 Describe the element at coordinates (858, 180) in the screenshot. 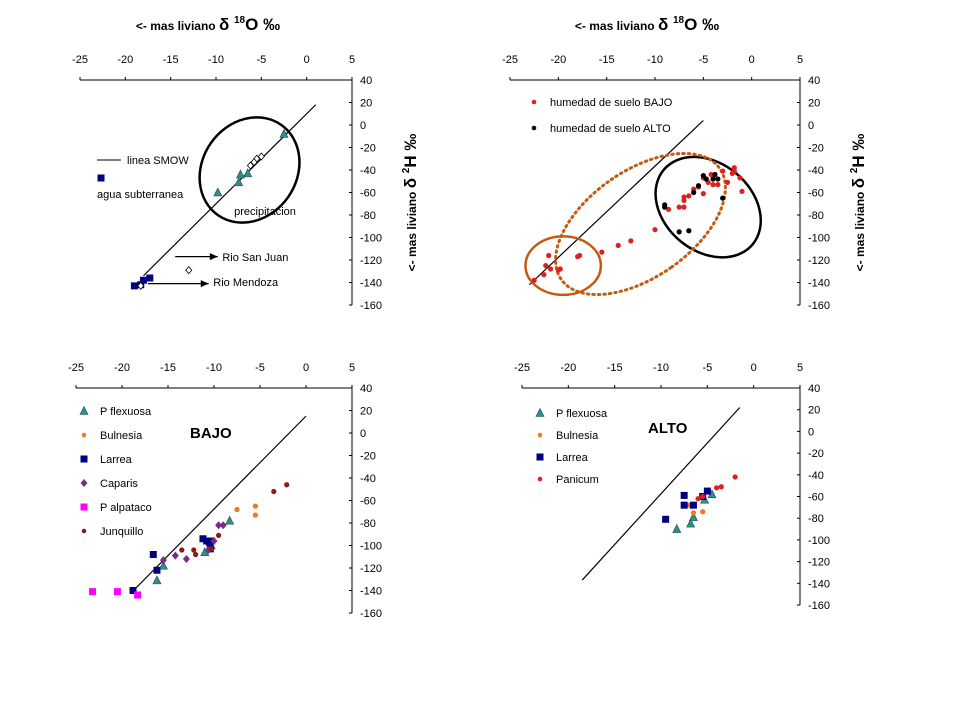

I see `y-axis-title-delta: δ` at that location.